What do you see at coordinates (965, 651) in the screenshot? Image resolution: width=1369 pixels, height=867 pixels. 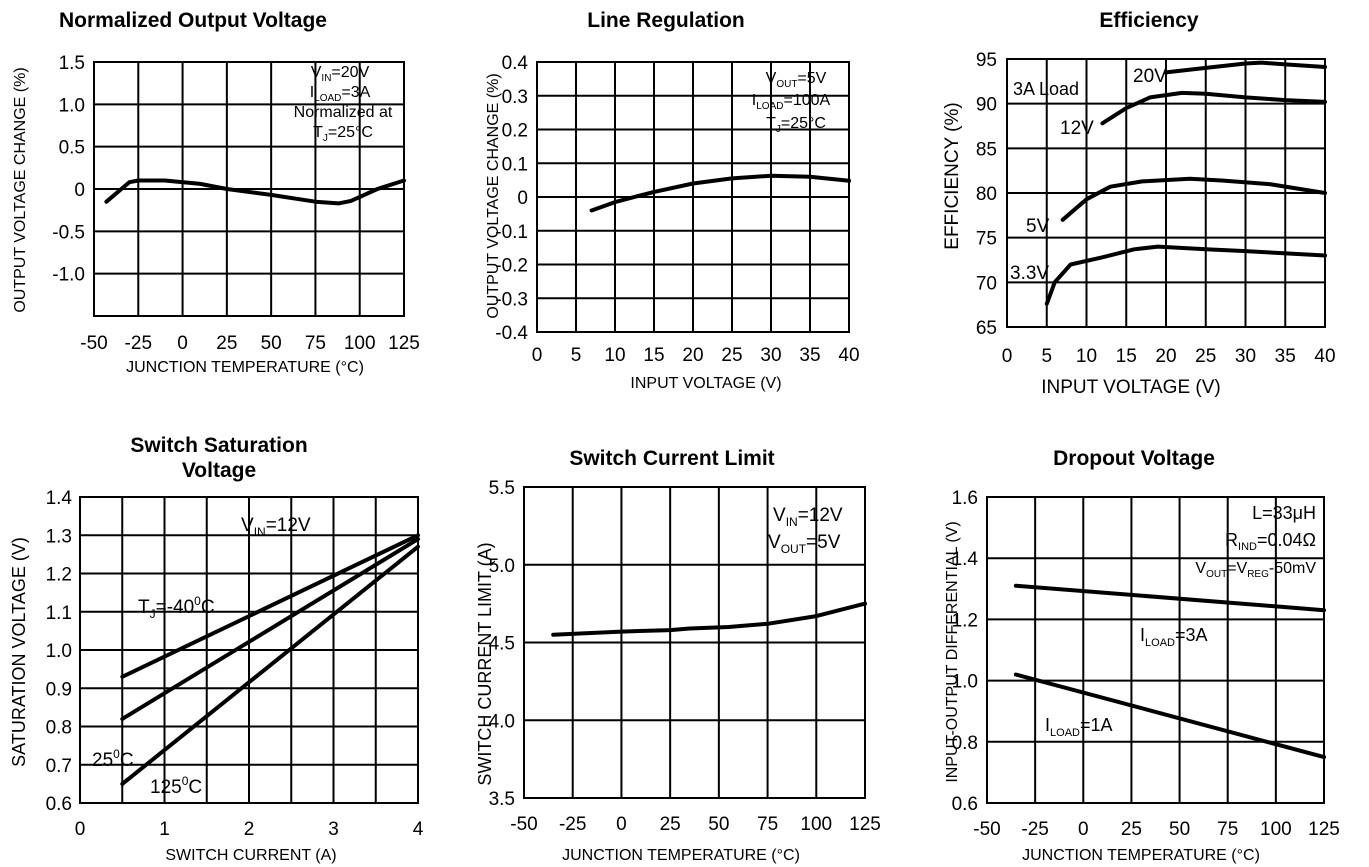 I see `y-tick-labels: 1.6 1.4 1.2 1.0 0.8 0.6` at bounding box center [965, 651].